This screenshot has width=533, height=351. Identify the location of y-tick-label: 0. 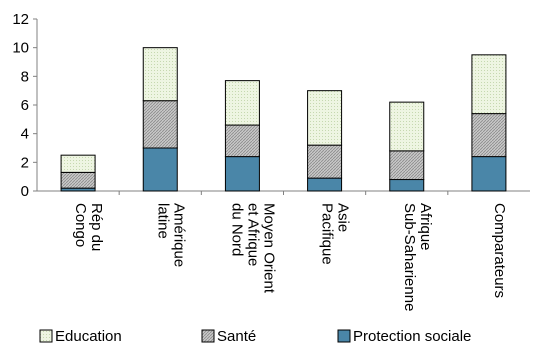
(25, 191).